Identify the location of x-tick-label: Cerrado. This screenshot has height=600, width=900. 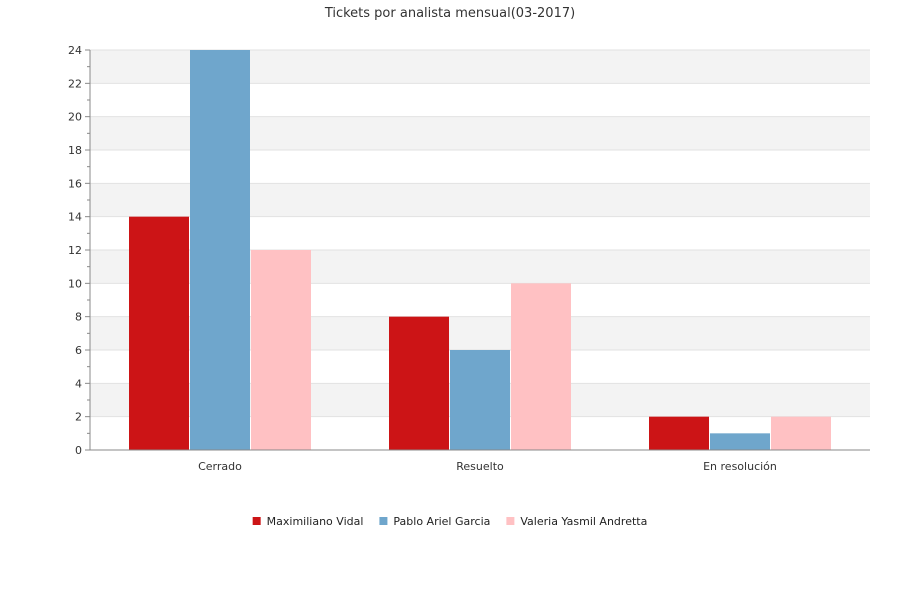
(220, 466).